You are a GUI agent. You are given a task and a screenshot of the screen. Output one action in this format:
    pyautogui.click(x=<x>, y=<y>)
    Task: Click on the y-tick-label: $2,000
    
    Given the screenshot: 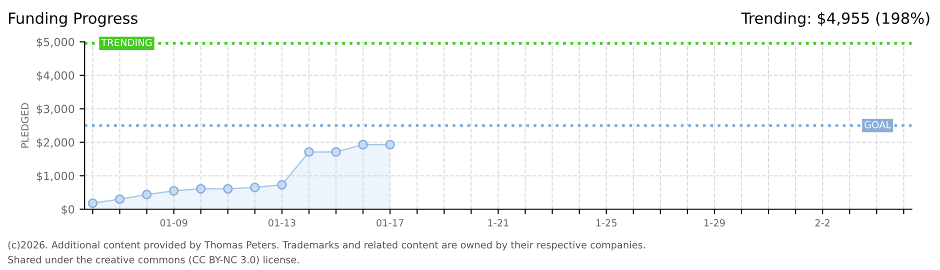 What is the action you would take?
    pyautogui.click(x=55, y=143)
    